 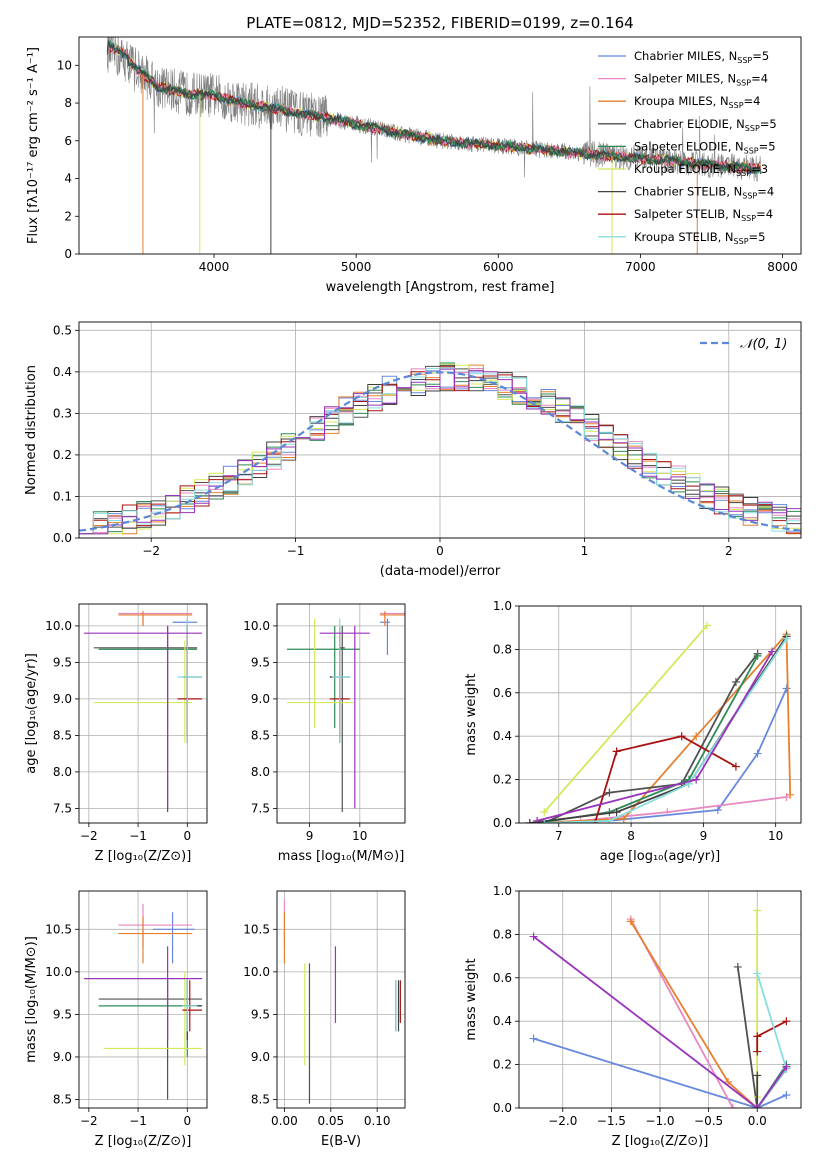 What do you see at coordinates (471, 714) in the screenshot?
I see `y-axis-label: mass weight` at bounding box center [471, 714].